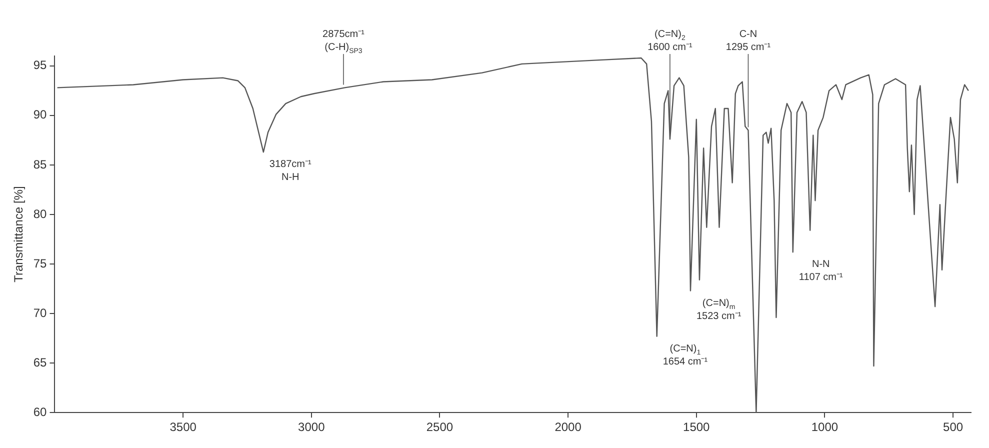 This screenshot has width=989, height=448. What do you see at coordinates (312, 427) in the screenshot?
I see `x-tick-label: 3000` at bounding box center [312, 427].